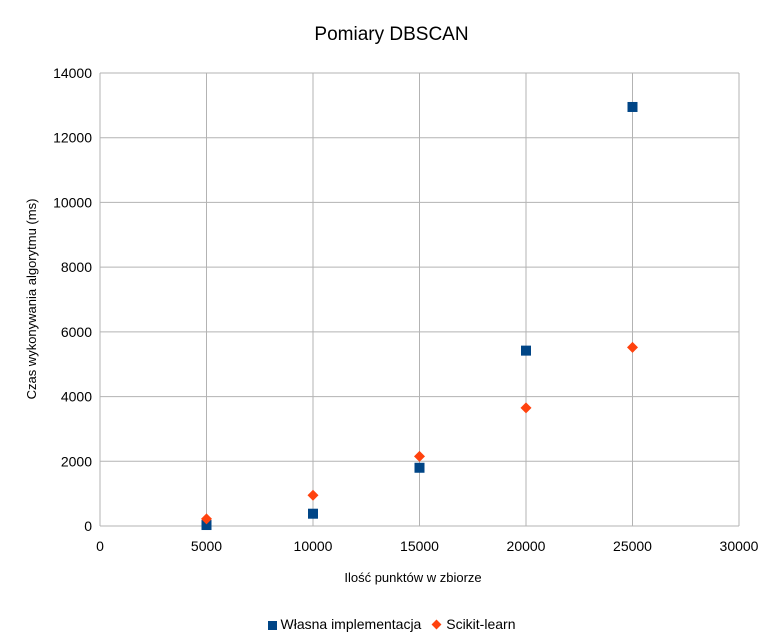 This screenshot has height=639, width=783. I want to click on y-axis-ticks: 0 2000 4000 6000 8000 10000 12000 14000, so click(72, 299).